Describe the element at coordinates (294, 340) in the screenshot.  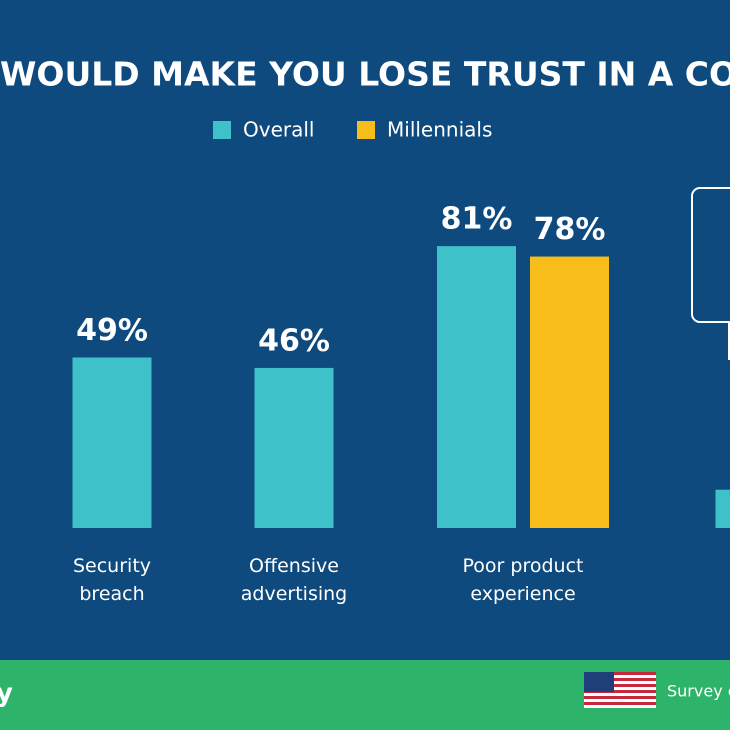
I see `data-label: 46%` at that location.